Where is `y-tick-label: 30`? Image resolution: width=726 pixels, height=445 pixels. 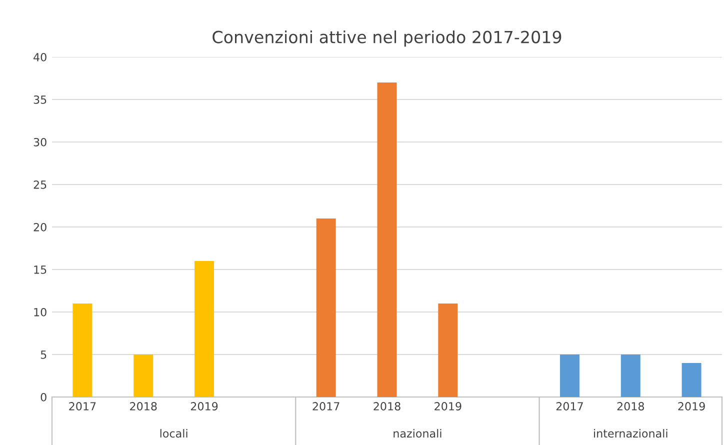 y-tick-label: 30 is located at coordinates (40, 142).